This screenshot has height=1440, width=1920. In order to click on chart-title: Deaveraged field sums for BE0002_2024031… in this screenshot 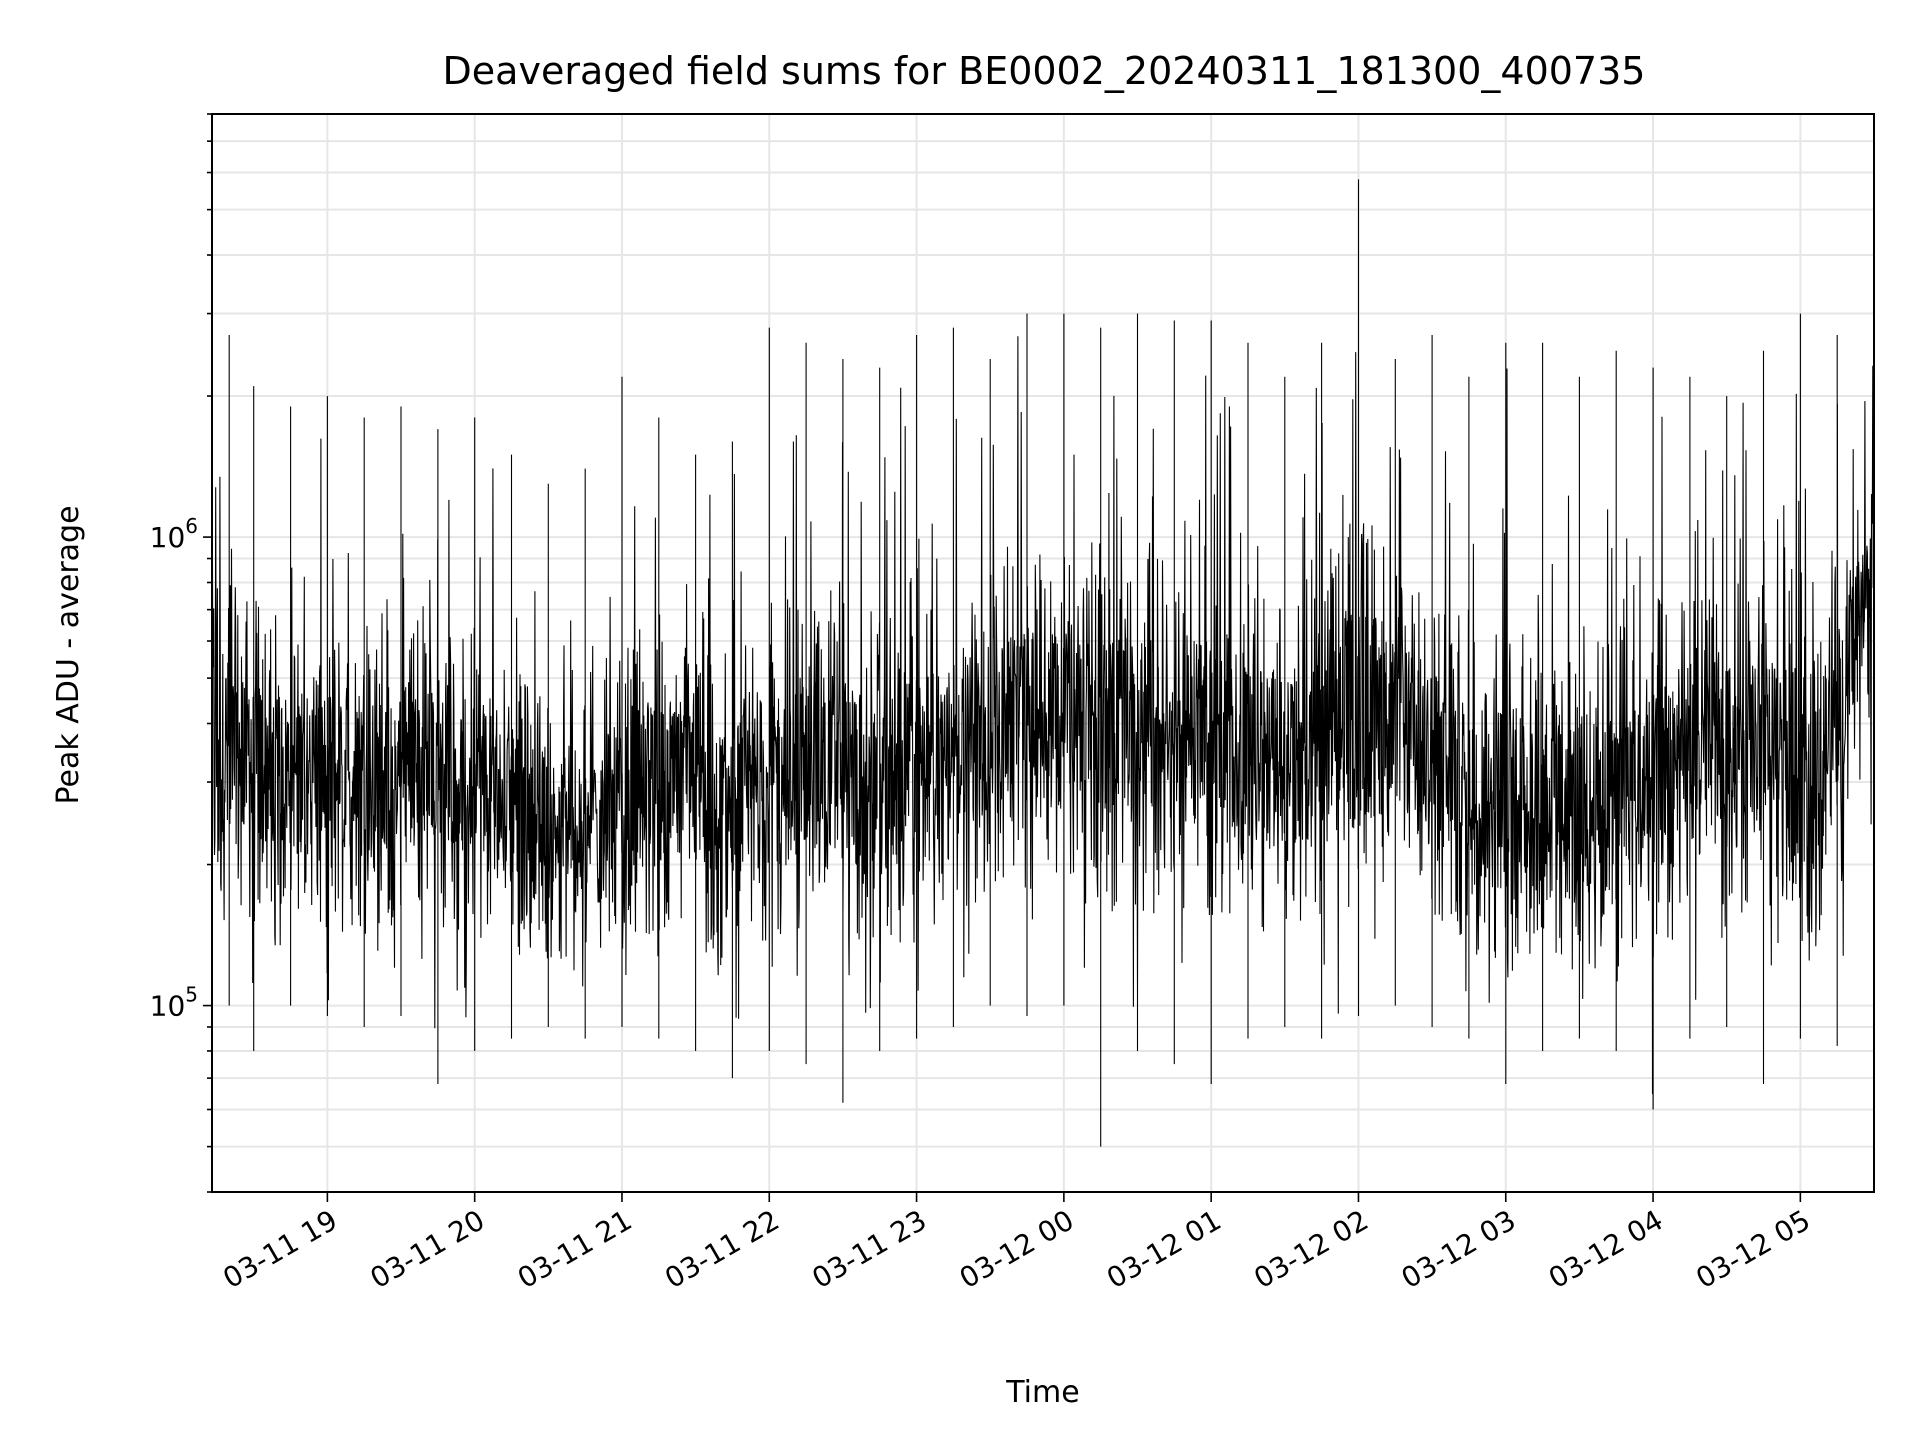, I will do `click(1044, 71)`.